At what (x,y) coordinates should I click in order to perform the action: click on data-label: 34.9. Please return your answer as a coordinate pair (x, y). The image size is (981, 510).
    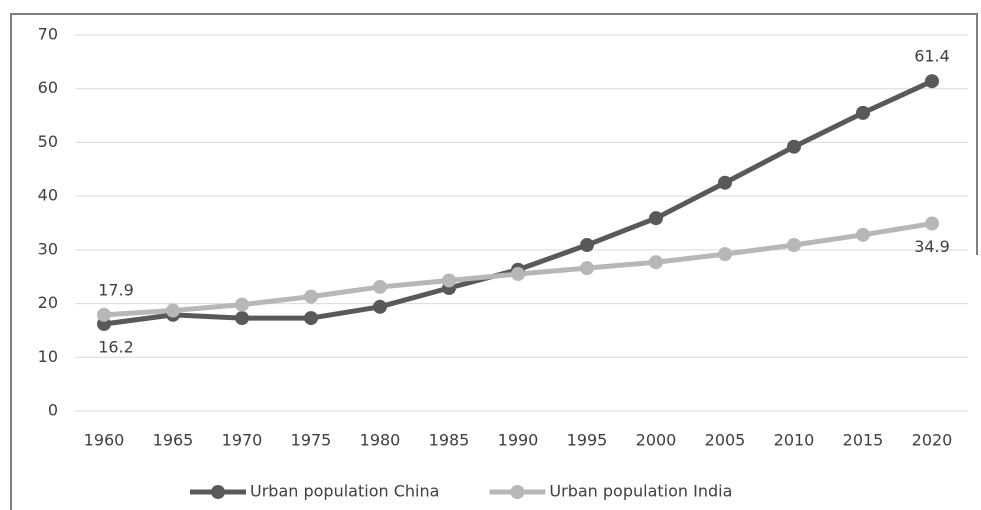
    Looking at the image, I should click on (932, 246).